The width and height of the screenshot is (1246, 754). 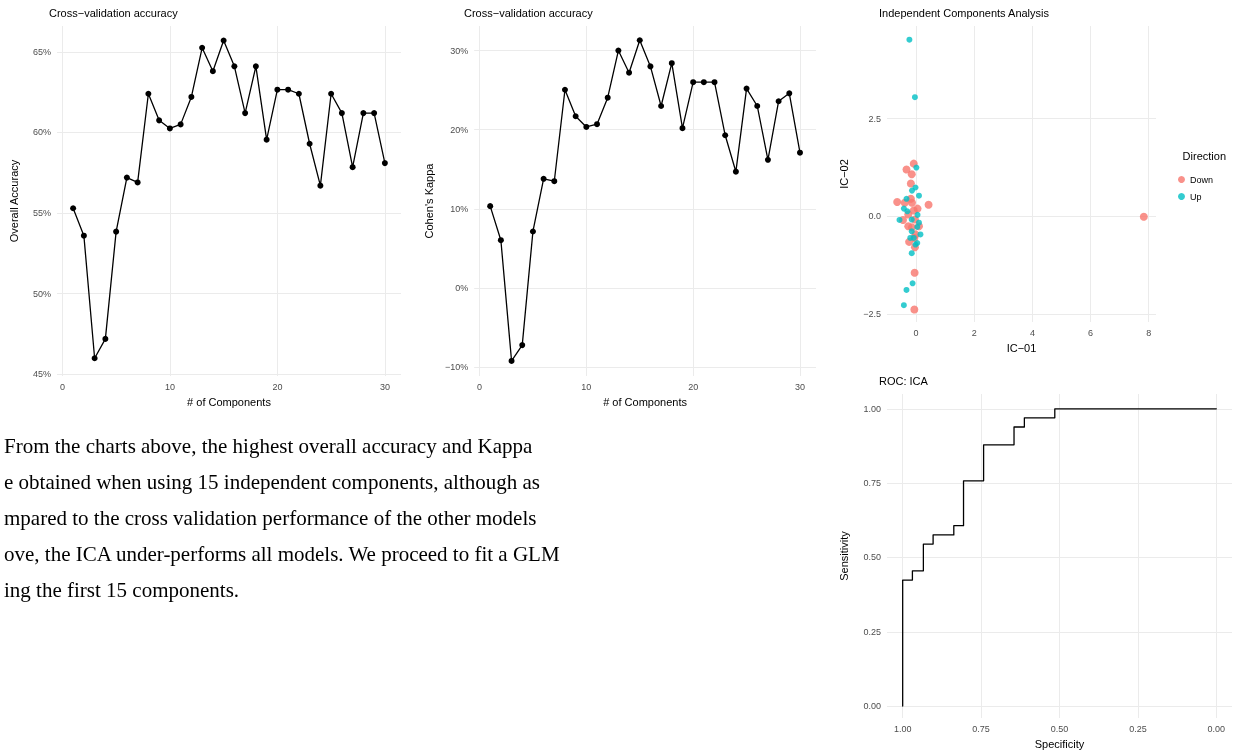 I want to click on y-tick-label: −2.5, so click(x=872, y=314).